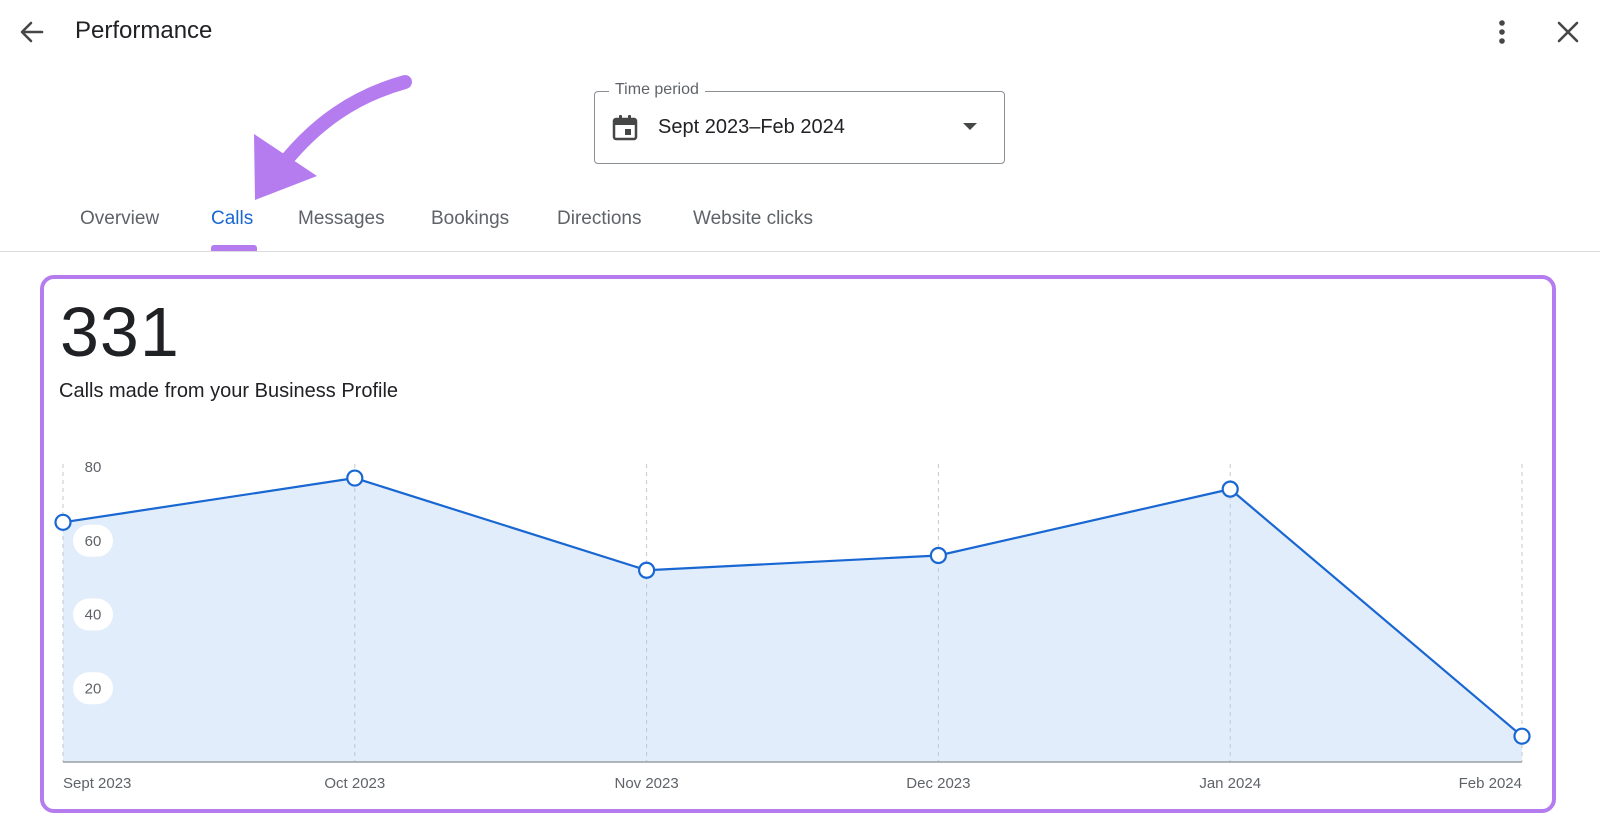 The width and height of the screenshot is (1600, 832). I want to click on y-tick-label: 60, so click(93, 541).